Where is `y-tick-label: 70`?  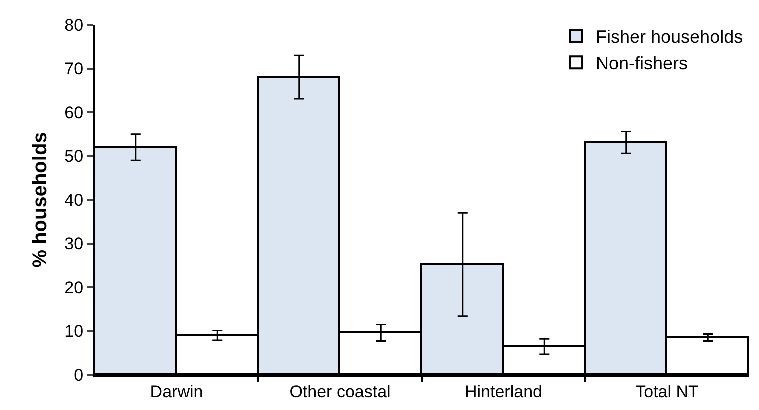
y-tick-label: 70 is located at coordinates (74, 69).